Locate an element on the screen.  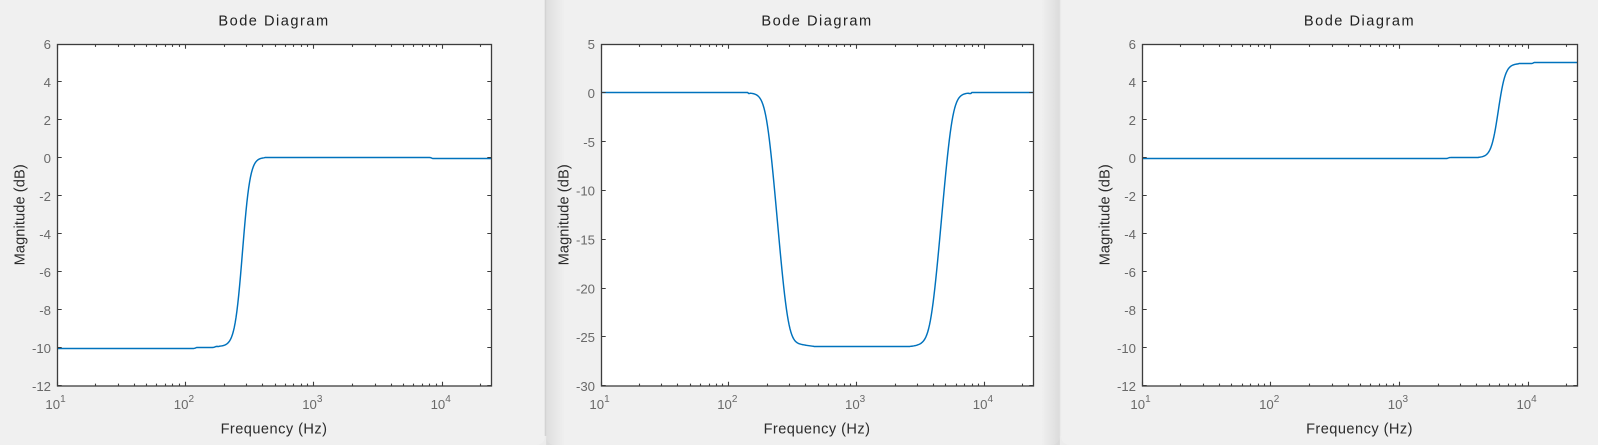
svg-text: -5 is located at coordinates (589, 142).